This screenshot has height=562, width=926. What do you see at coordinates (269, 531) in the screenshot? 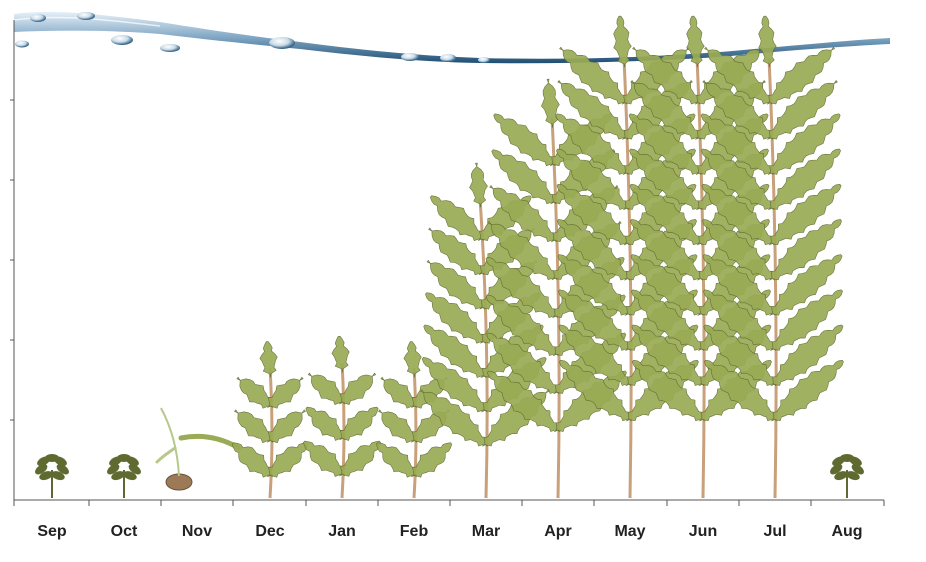
I see `month-label-dec: Dec` at bounding box center [269, 531].